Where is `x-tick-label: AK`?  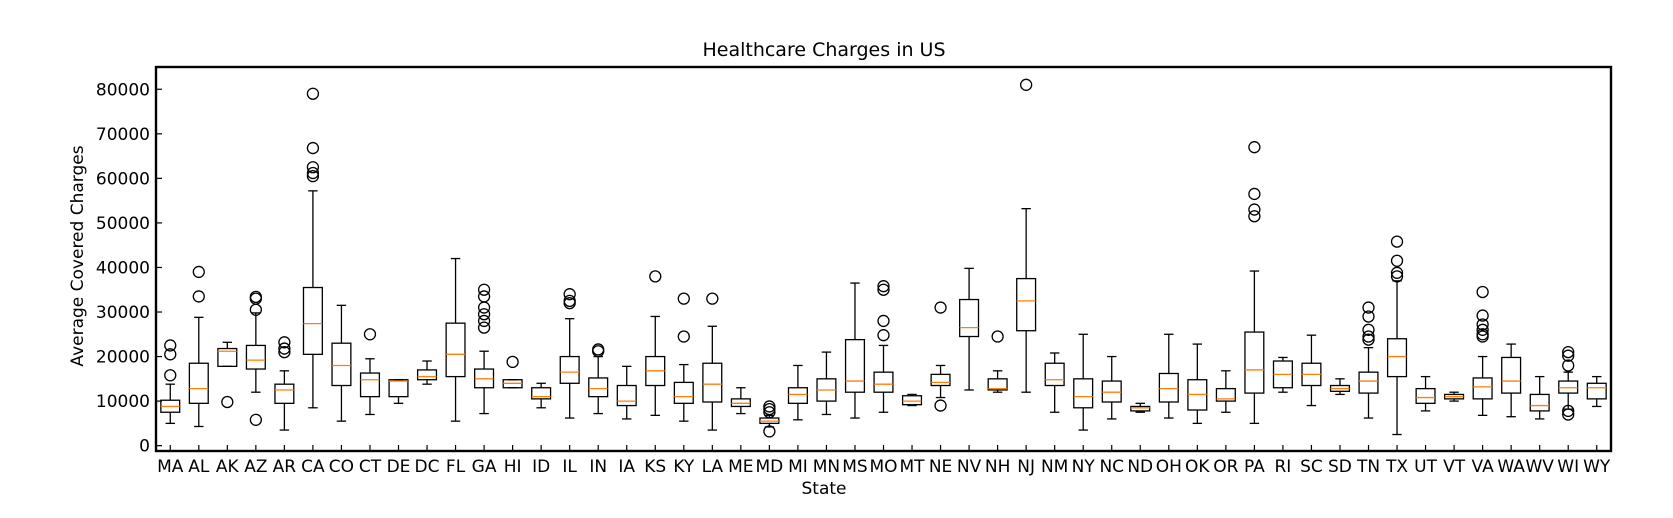
x-tick-label: AK is located at coordinates (228, 467).